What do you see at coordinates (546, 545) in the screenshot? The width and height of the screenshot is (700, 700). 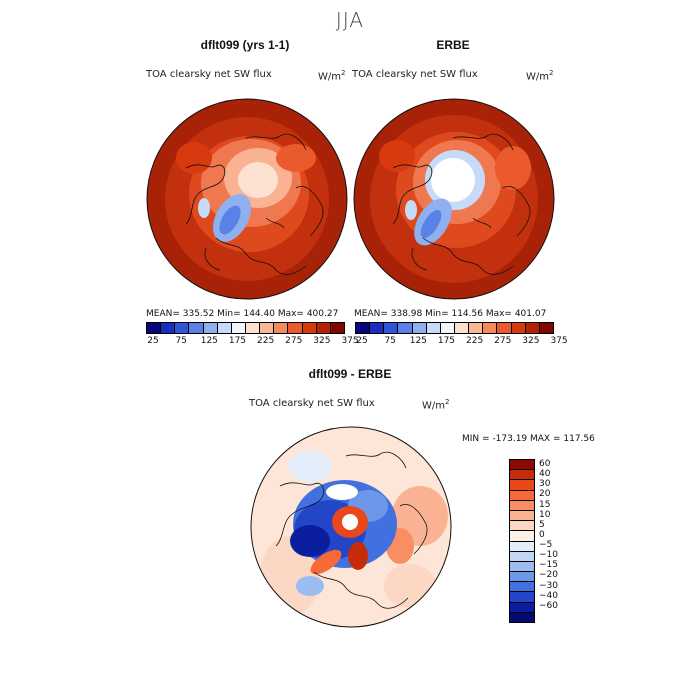 I see `colorbar-tick-label: −5` at bounding box center [546, 545].